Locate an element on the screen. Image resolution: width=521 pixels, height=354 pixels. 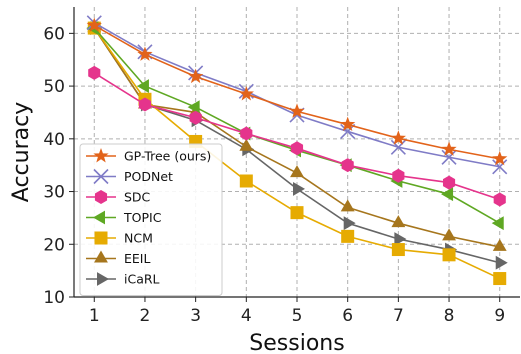
legend-entry: EEIL is located at coordinates (118, 258).